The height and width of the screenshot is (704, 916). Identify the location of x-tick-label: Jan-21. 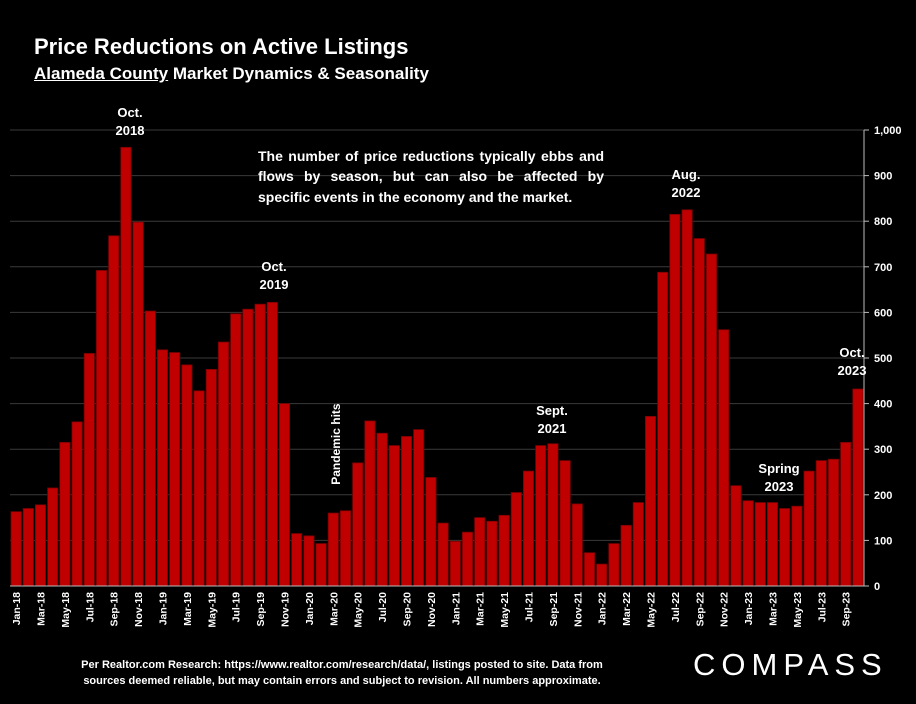
(456, 608).